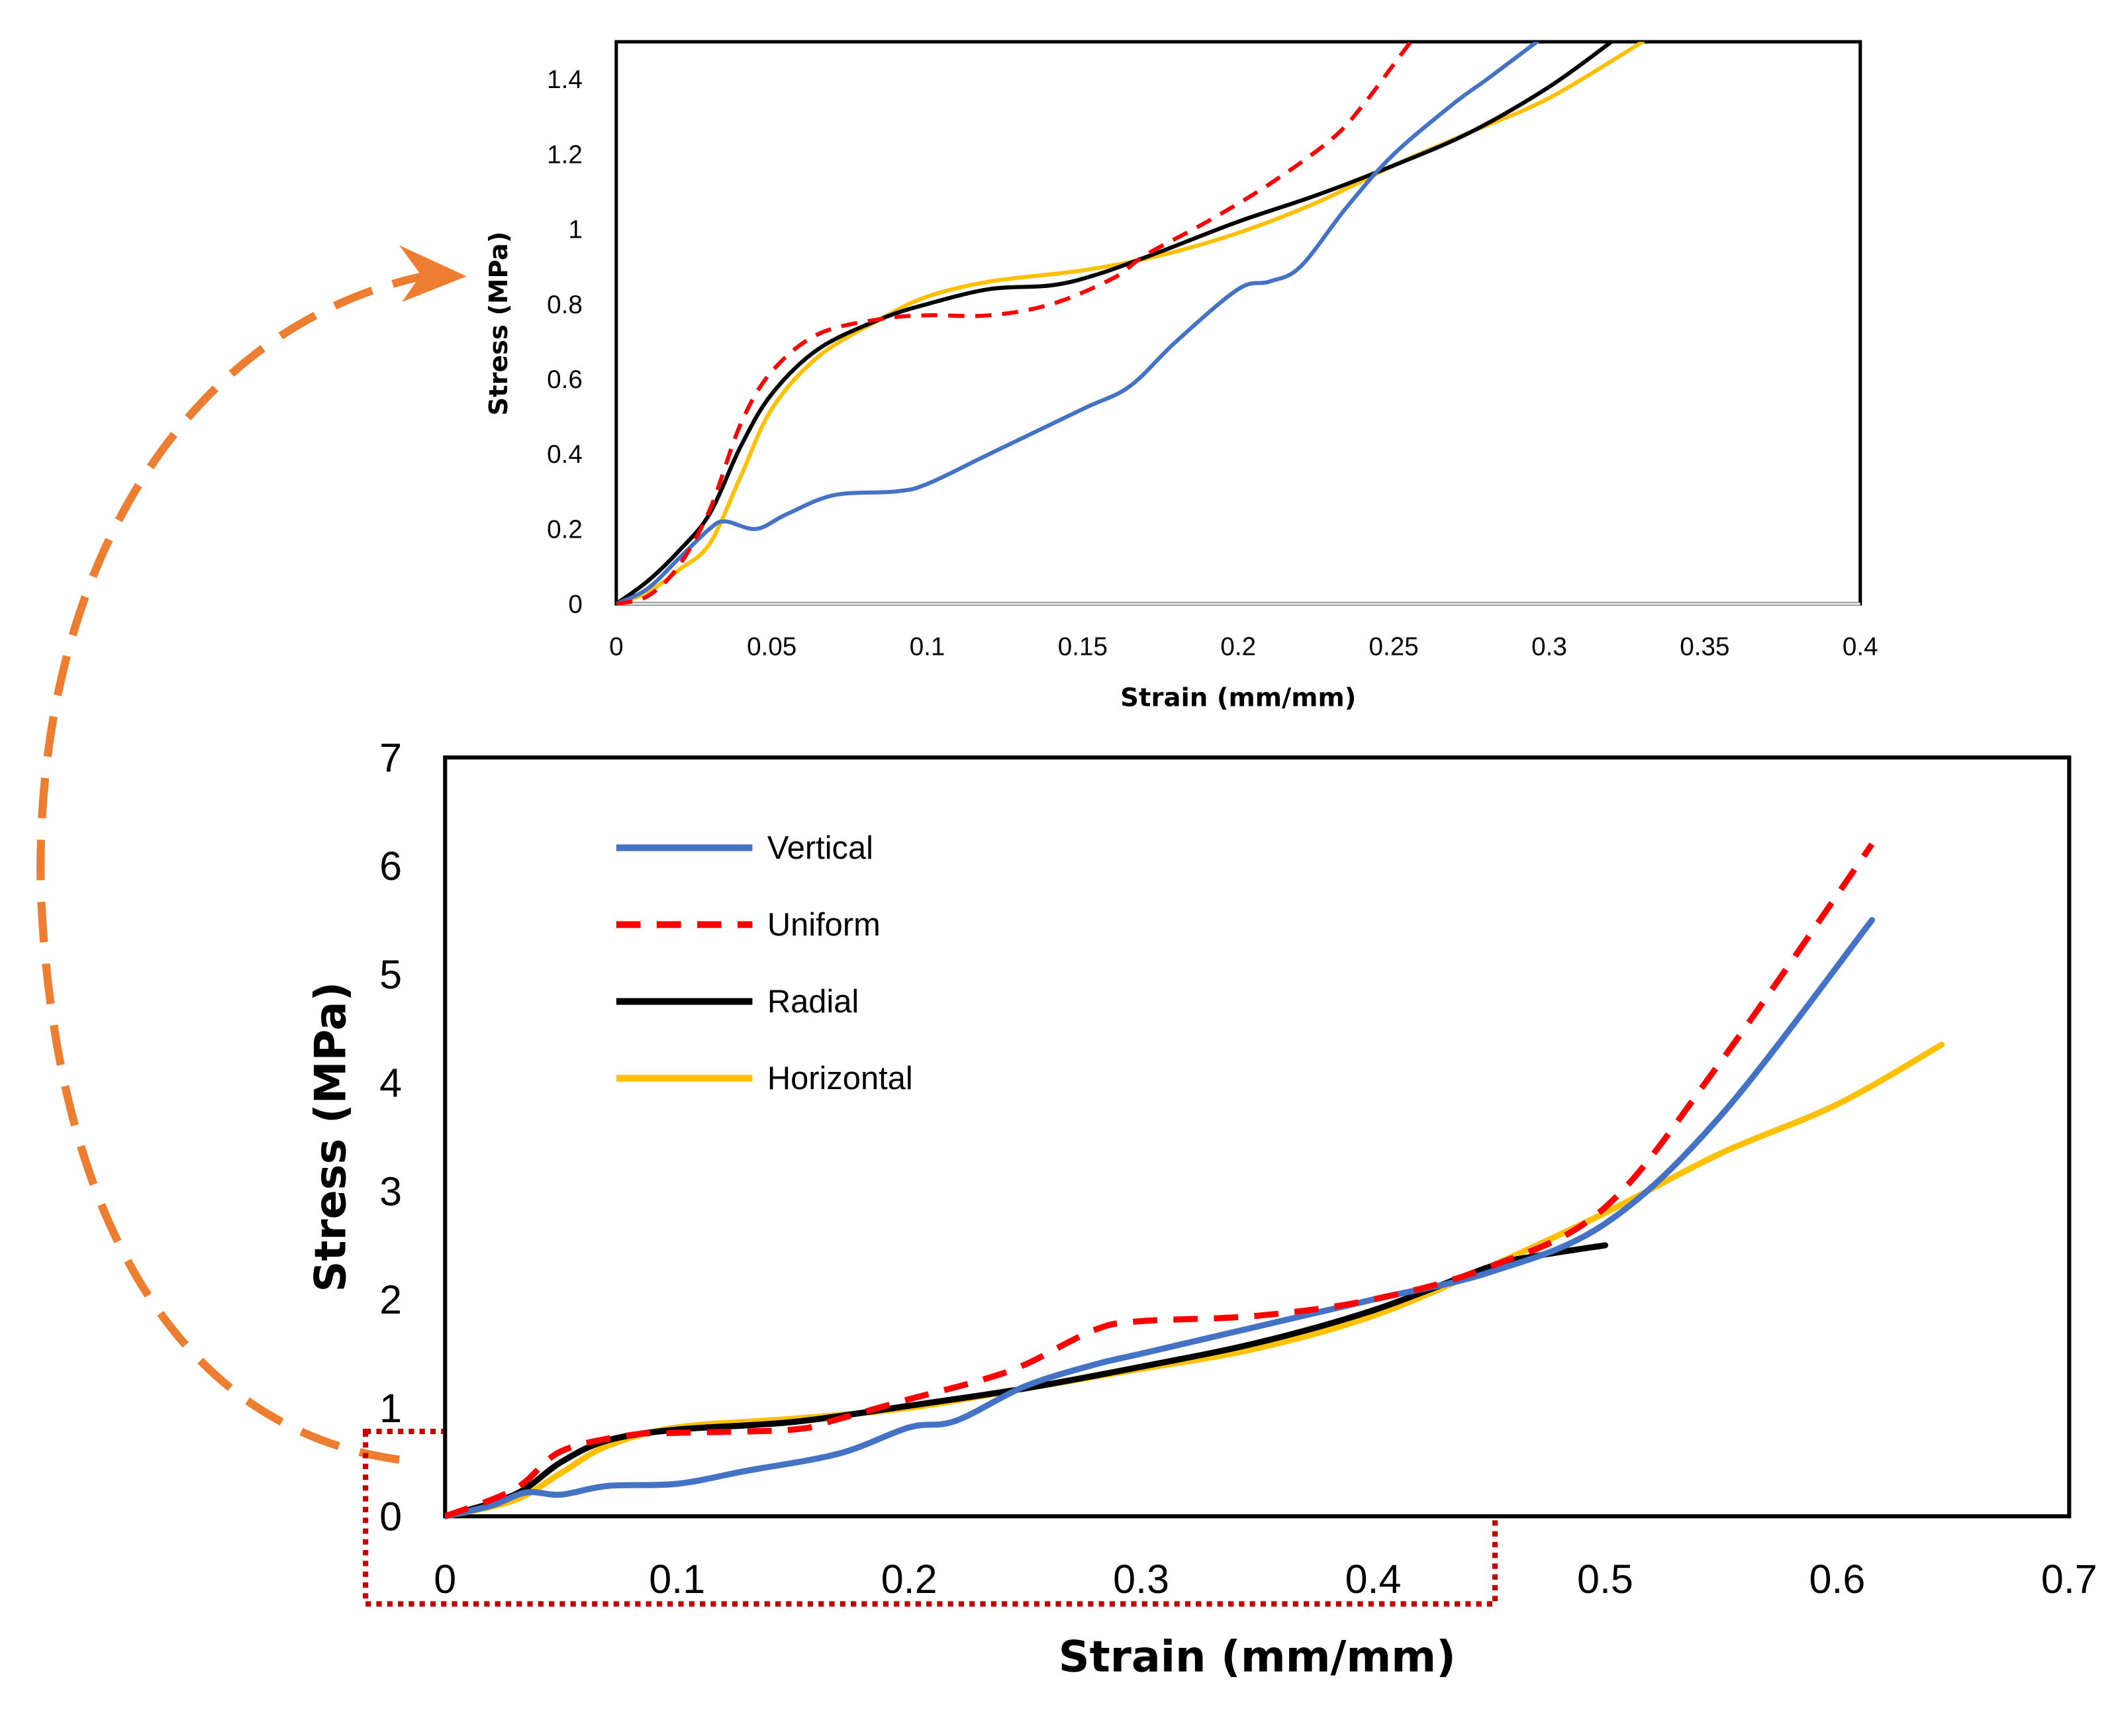 This screenshot has height=1736, width=2114. I want to click on legend-label-vertical: Vertical, so click(820, 848).